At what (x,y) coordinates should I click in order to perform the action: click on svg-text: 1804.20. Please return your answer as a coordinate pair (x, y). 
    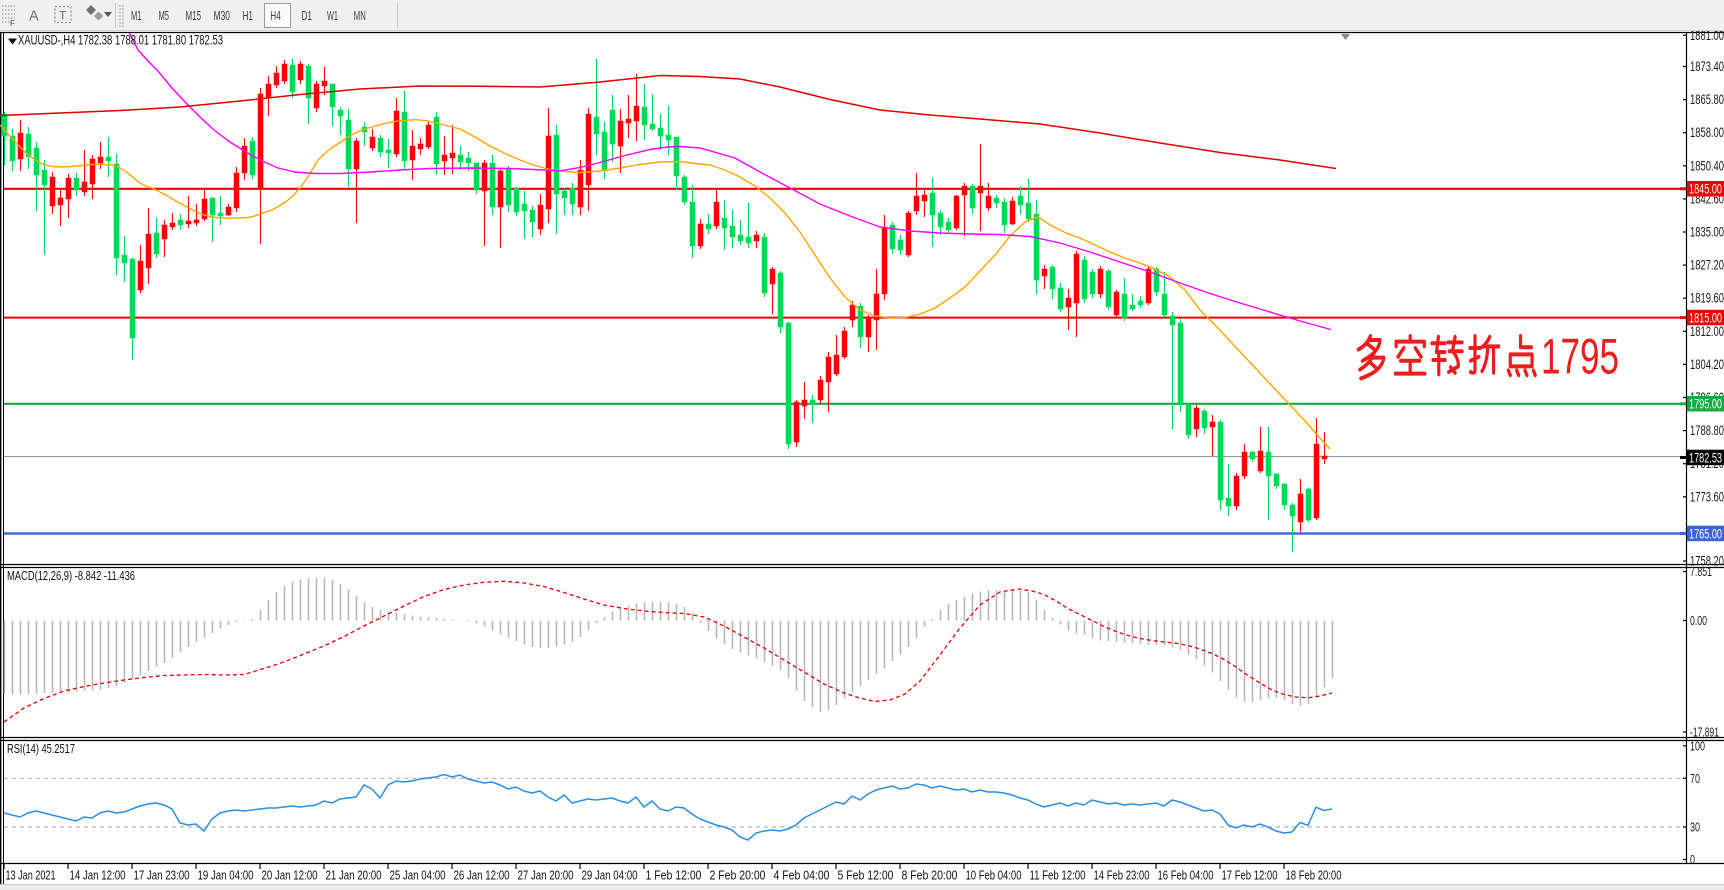
    Looking at the image, I should click on (1707, 364).